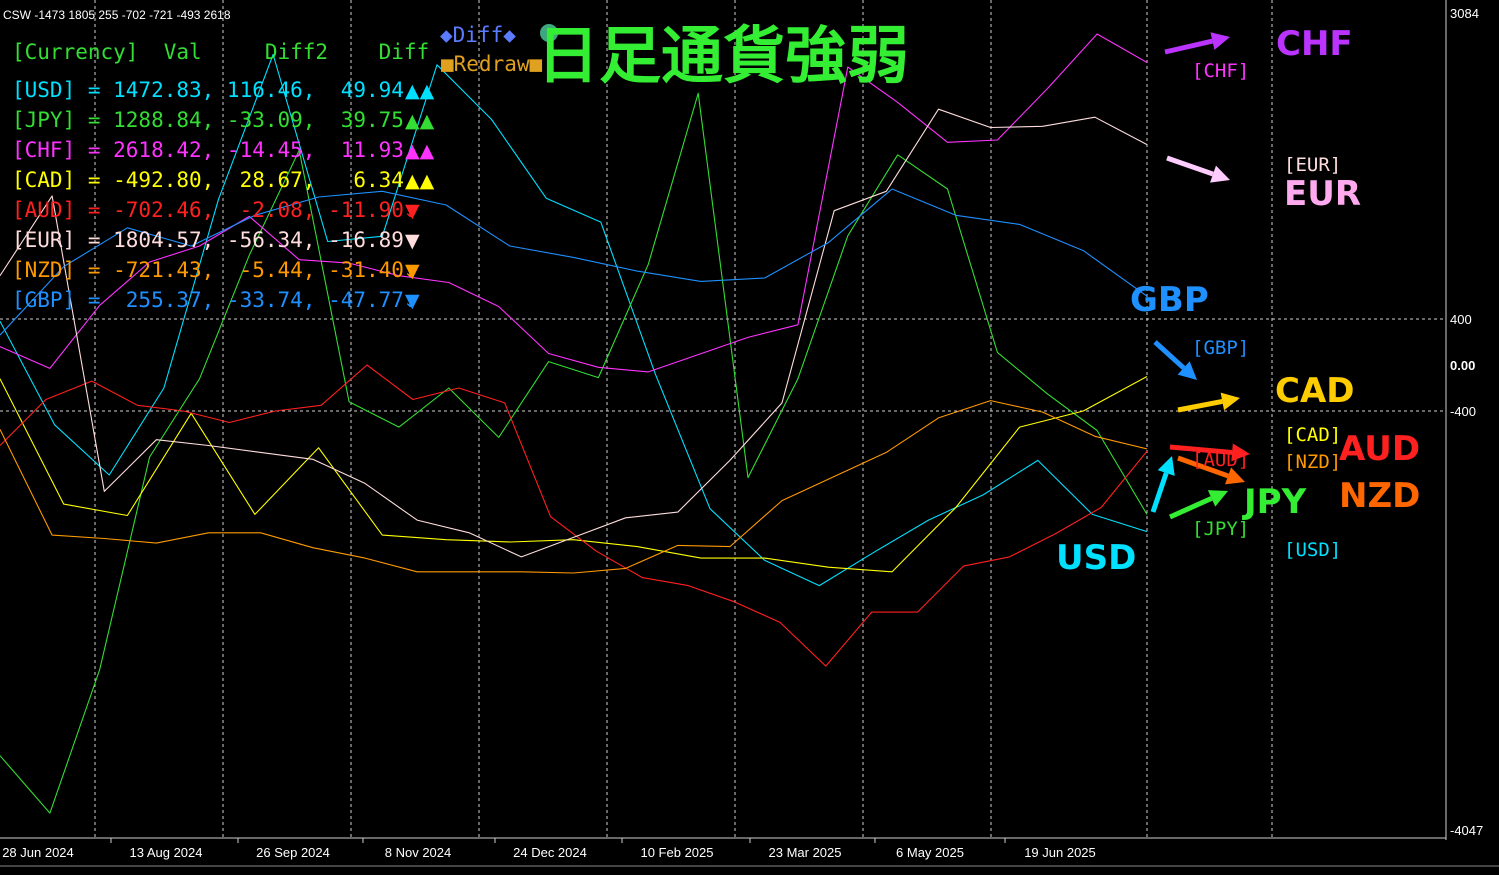 The height and width of the screenshot is (875, 1499). What do you see at coordinates (208, 120) in the screenshot?
I see `table-row-jpy: [JPY] = 1288.84, -33.09, 39.75` at bounding box center [208, 120].